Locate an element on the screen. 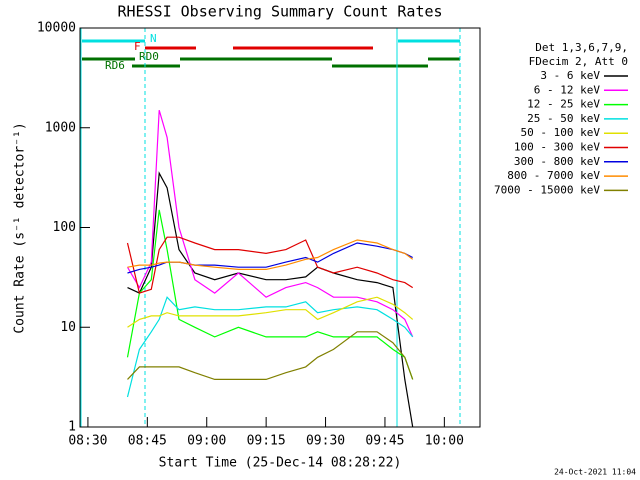 The image size is (640, 480). legend-label: 6 - 12 keV is located at coordinates (567, 89).